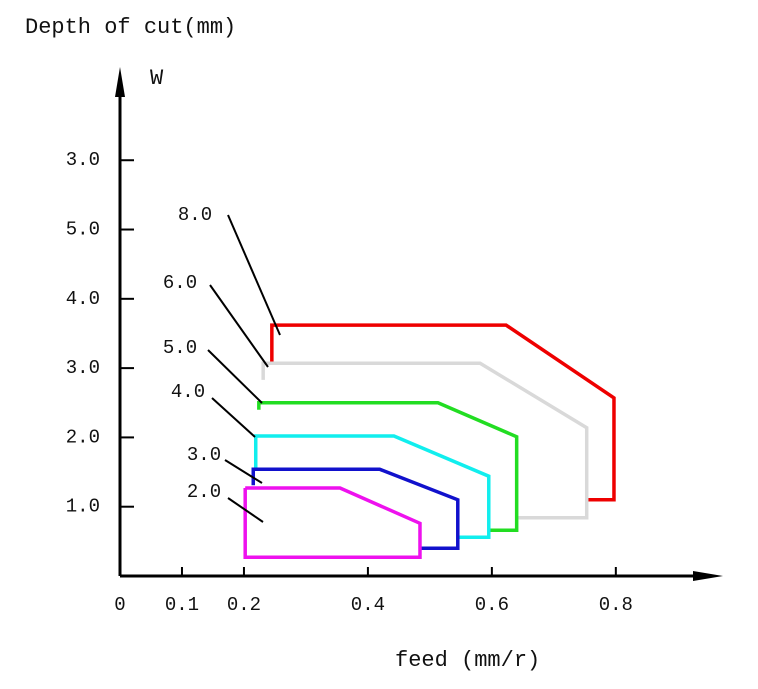 Image resolution: width=758 pixels, height=689 pixels. What do you see at coordinates (83, 299) in the screenshot?
I see `y-tick-label: 4.0` at bounding box center [83, 299].